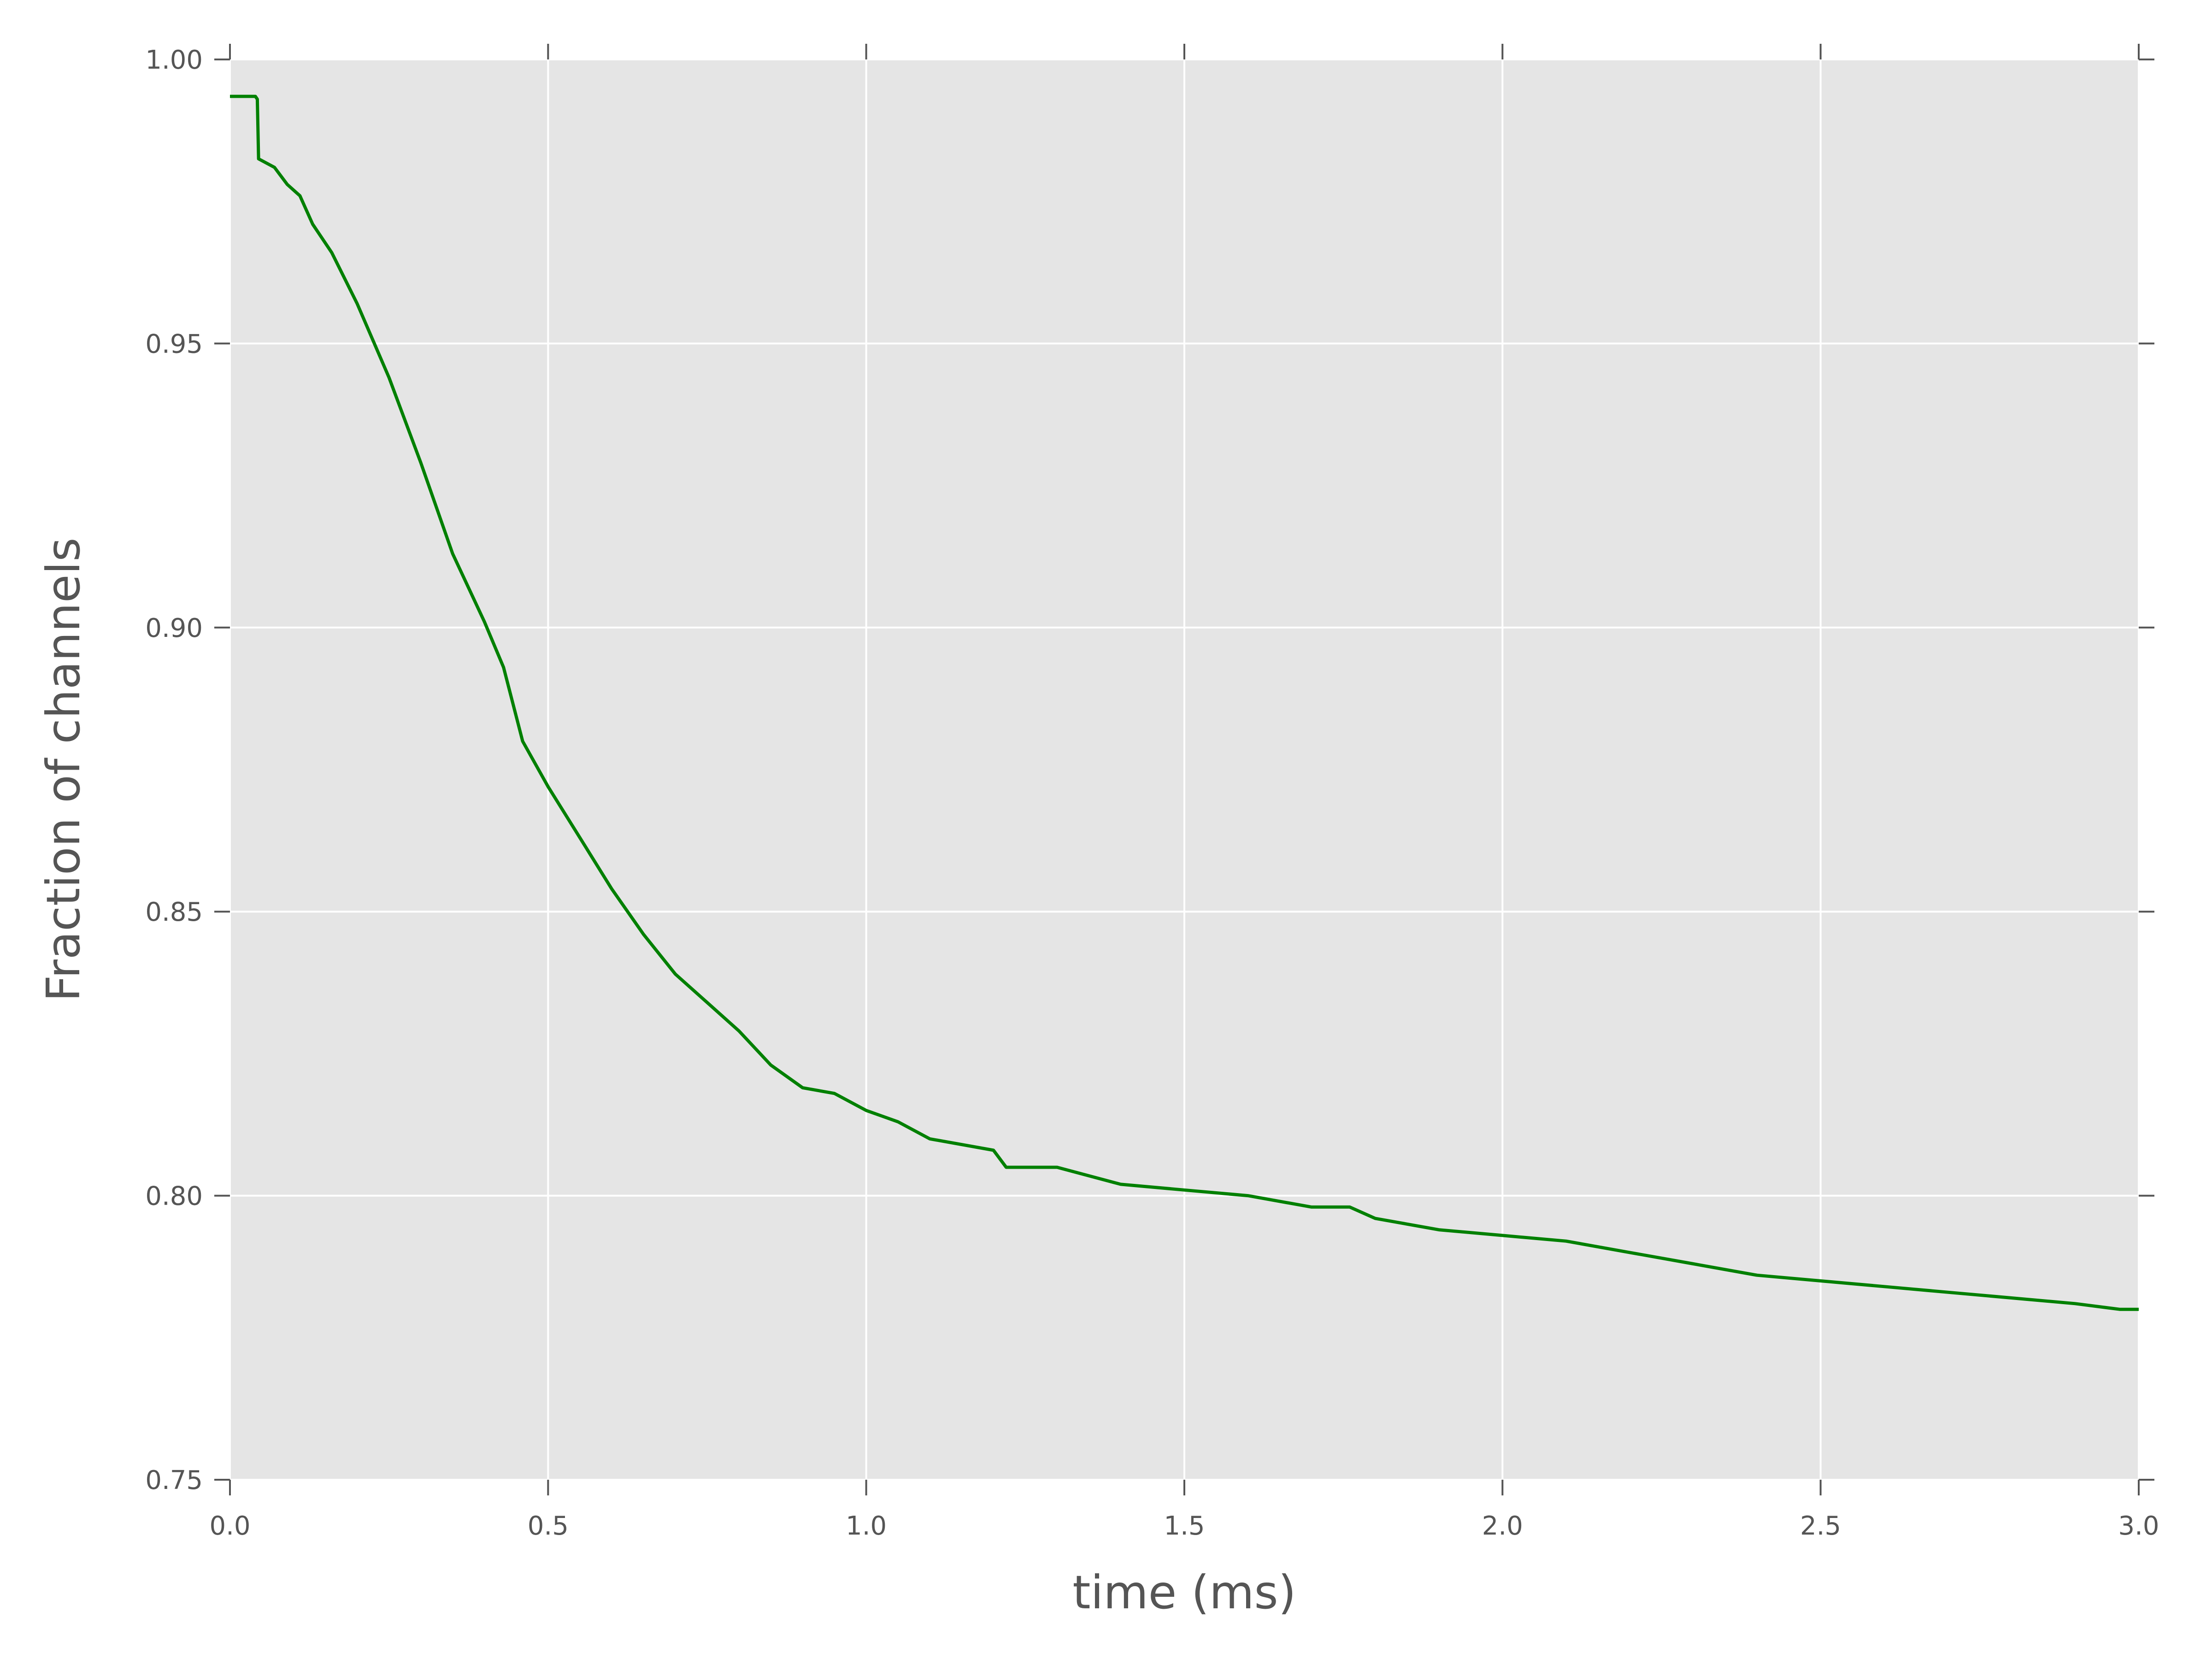 The width and height of the screenshot is (2212, 1659). Describe the element at coordinates (2138, 1526) in the screenshot. I see `x-tick-label: 3.0` at that location.